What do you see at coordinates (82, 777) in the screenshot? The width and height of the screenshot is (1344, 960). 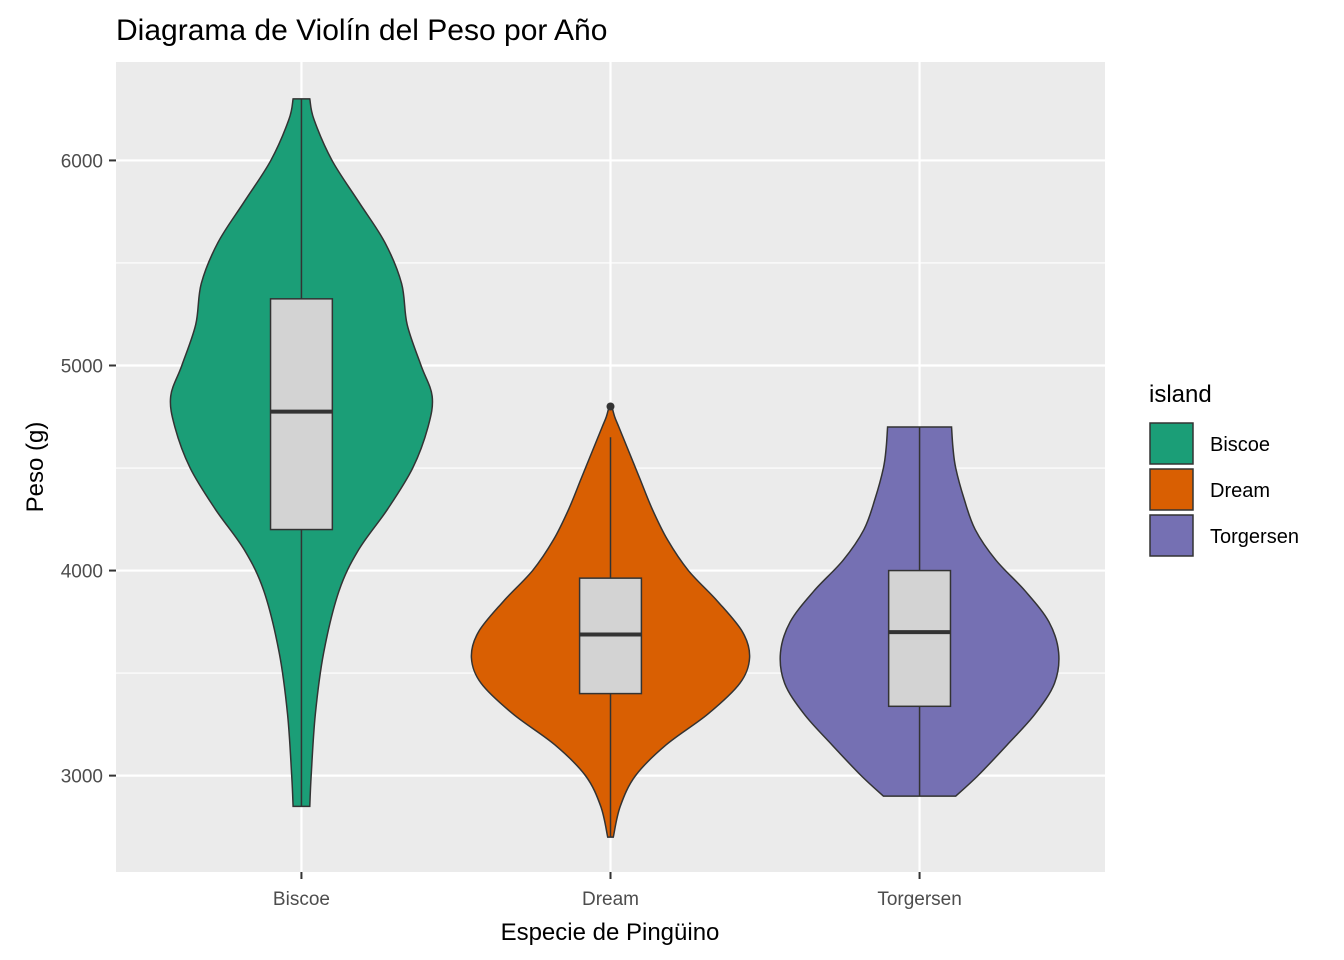 I see `y-tick-label: 3000` at bounding box center [82, 777].